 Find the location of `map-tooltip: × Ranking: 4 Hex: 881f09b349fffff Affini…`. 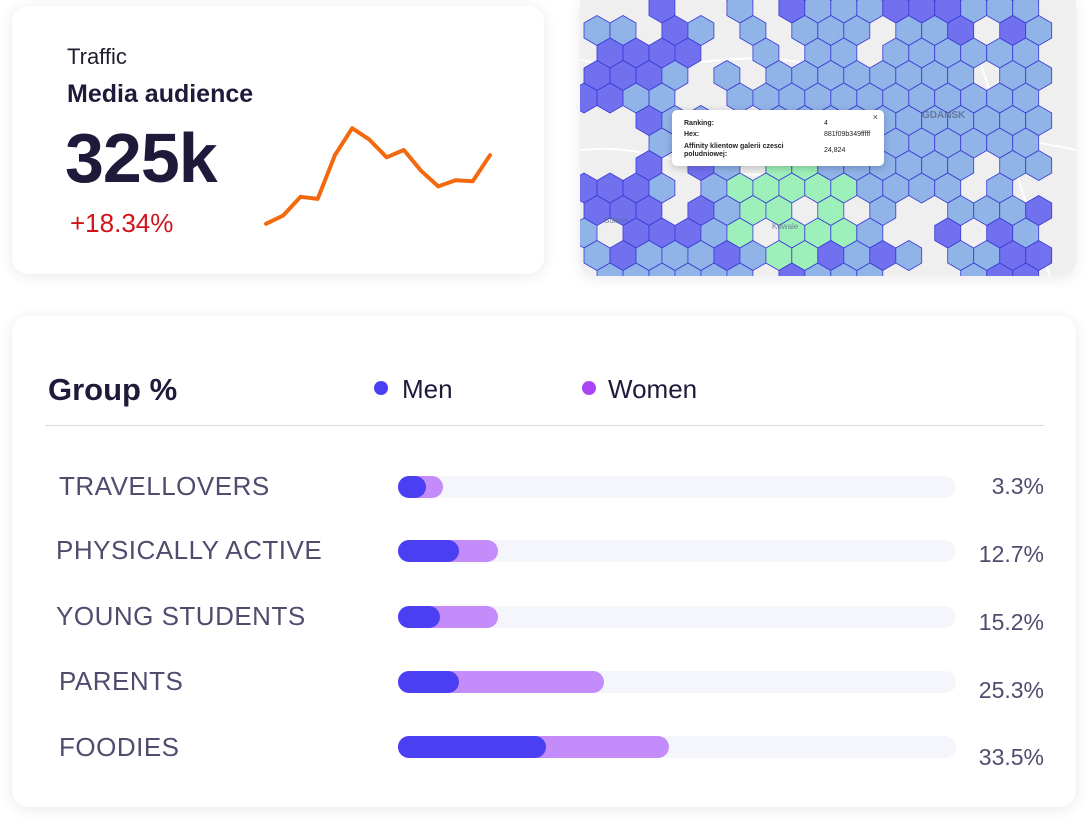

map-tooltip: × Ranking: 4 Hex: 881f09b349fffff Affini… is located at coordinates (778, 138).